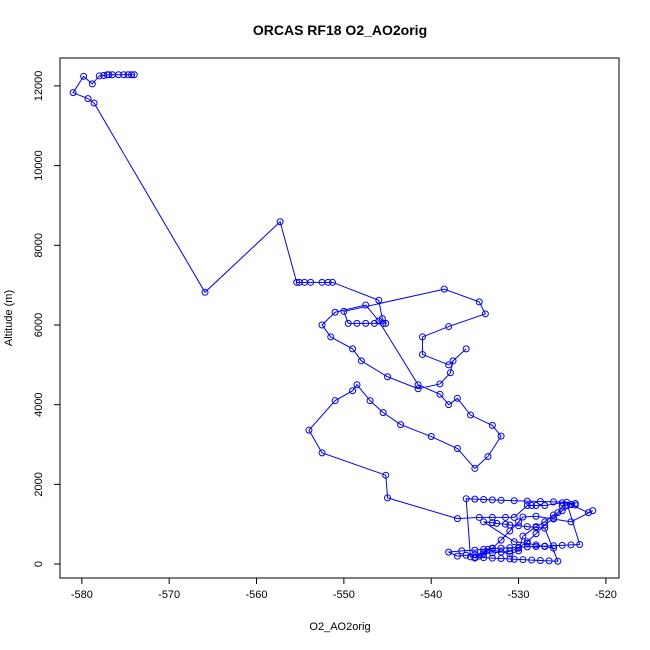  What do you see at coordinates (39, 564) in the screenshot?
I see `y-tick-label: 0` at bounding box center [39, 564].